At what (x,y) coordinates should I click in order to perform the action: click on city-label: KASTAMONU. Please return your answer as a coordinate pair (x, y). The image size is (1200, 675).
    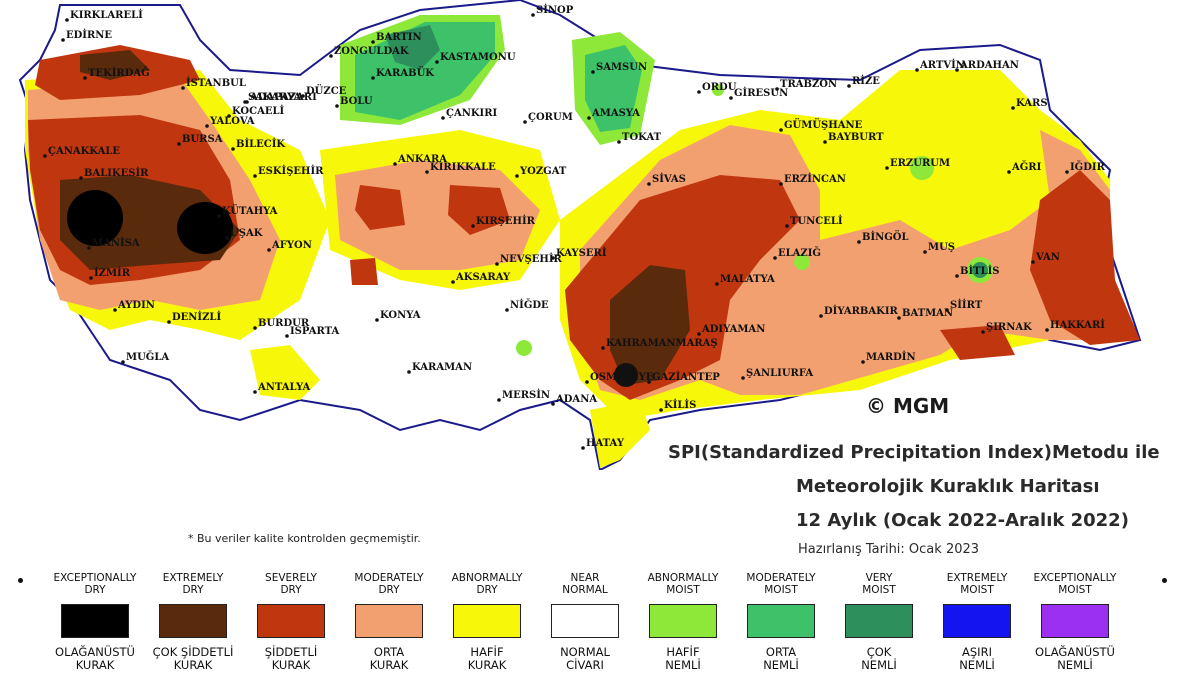
    Looking at the image, I should click on (478, 57).